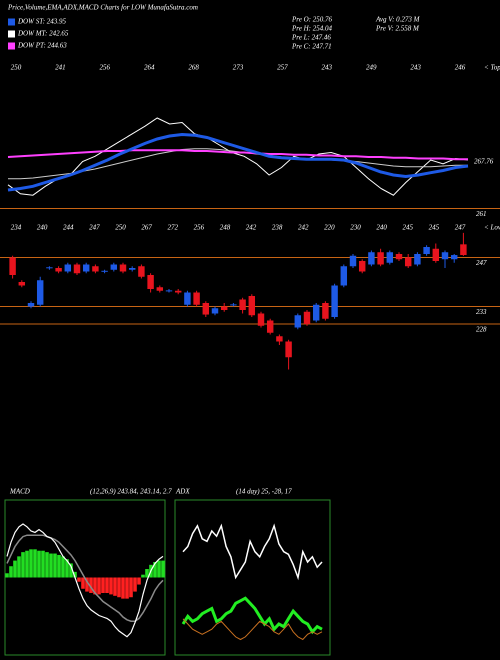  Describe the element at coordinates (277, 228) in the screenshot. I see `extreme-label: 238` at that location.